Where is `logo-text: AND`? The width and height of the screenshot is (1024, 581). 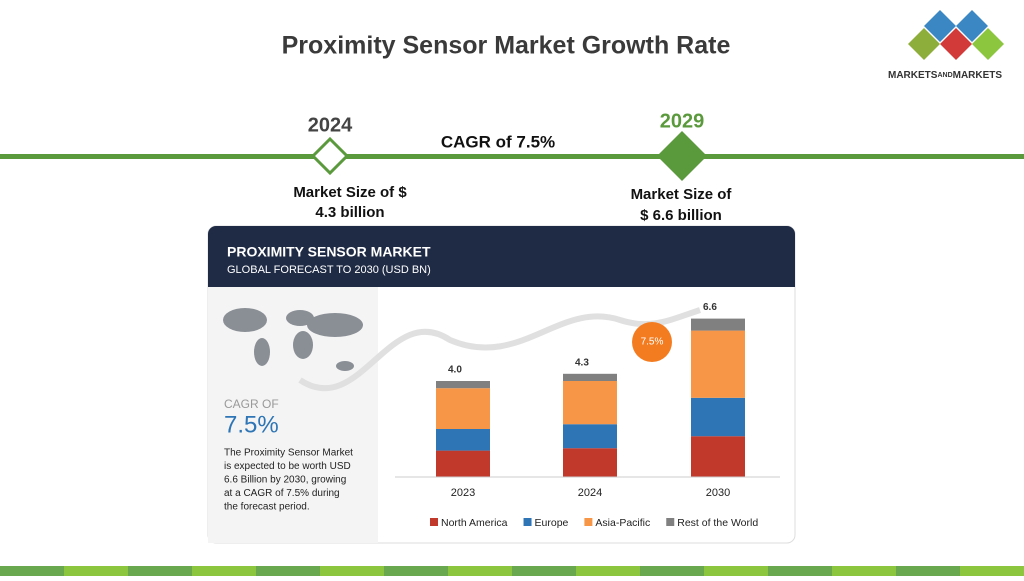 logo-text: AND is located at coordinates (944, 75).